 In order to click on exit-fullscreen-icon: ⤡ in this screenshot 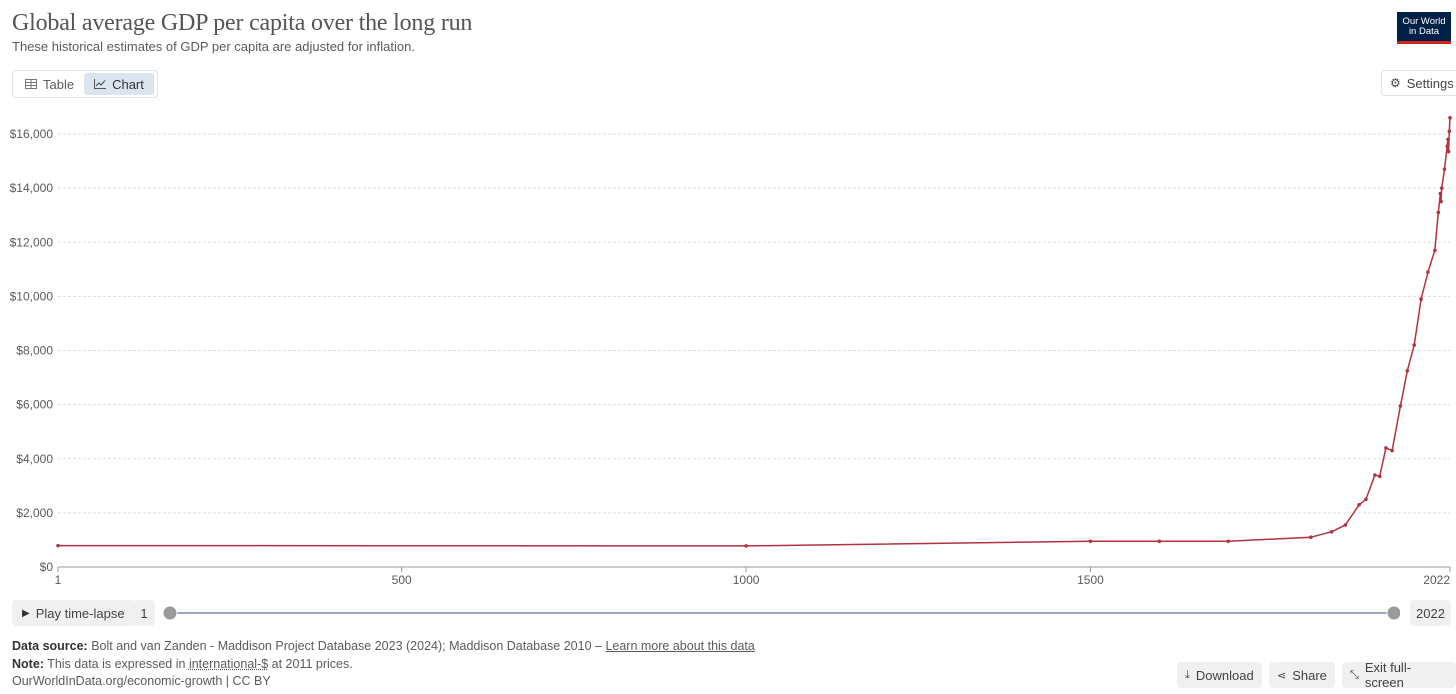, I will do `click(1354, 674)`.